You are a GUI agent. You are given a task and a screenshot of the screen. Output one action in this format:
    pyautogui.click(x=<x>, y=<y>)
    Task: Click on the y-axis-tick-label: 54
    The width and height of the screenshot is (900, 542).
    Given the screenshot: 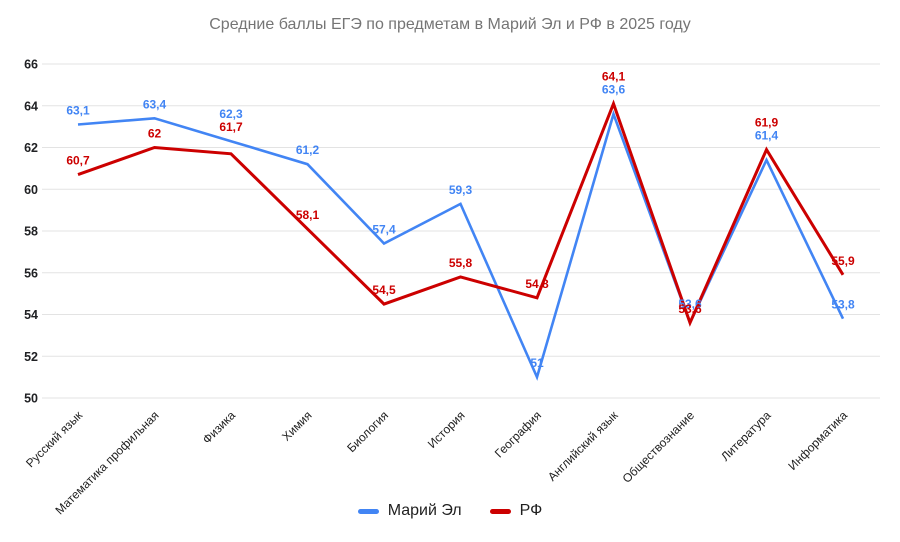 What is the action you would take?
    pyautogui.click(x=31, y=315)
    